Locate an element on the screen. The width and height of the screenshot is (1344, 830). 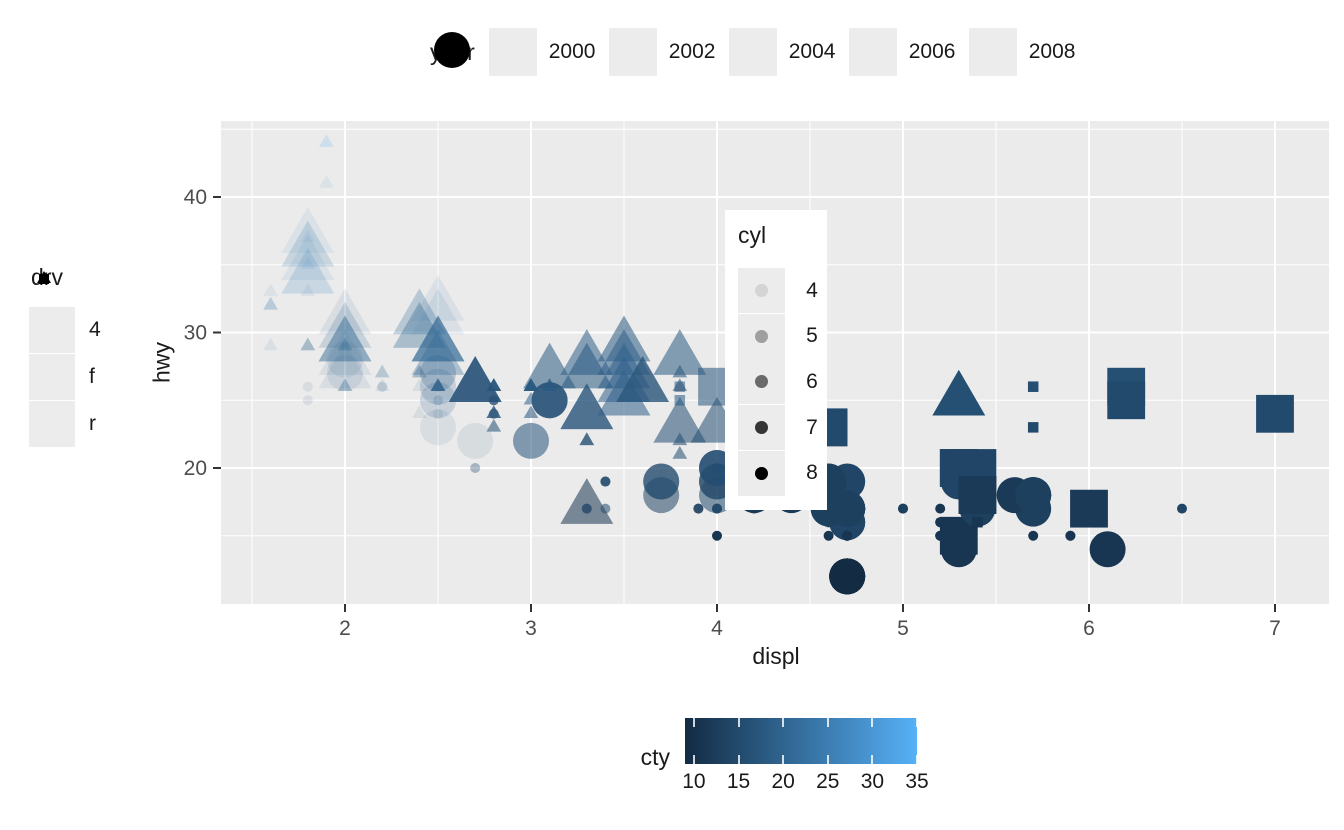
legend-cyl-label: 6 is located at coordinates (812, 381).